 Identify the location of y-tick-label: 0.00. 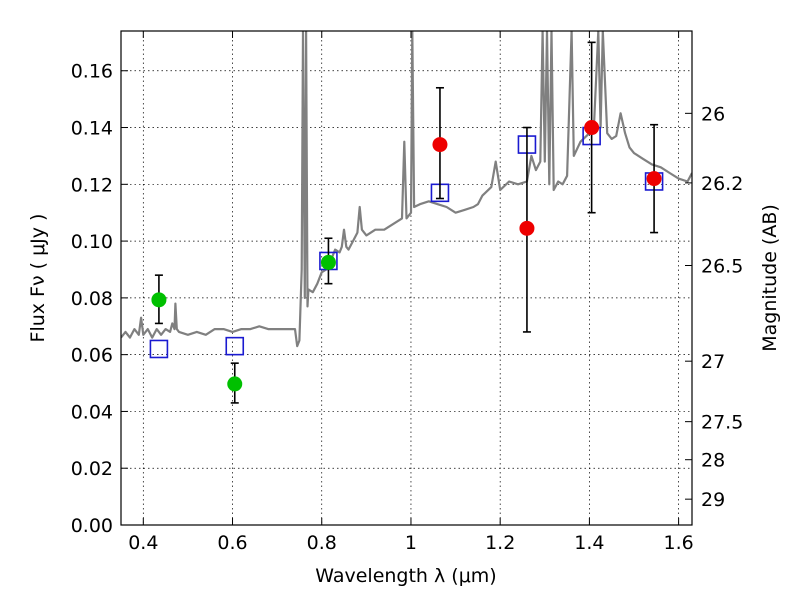
(92, 526).